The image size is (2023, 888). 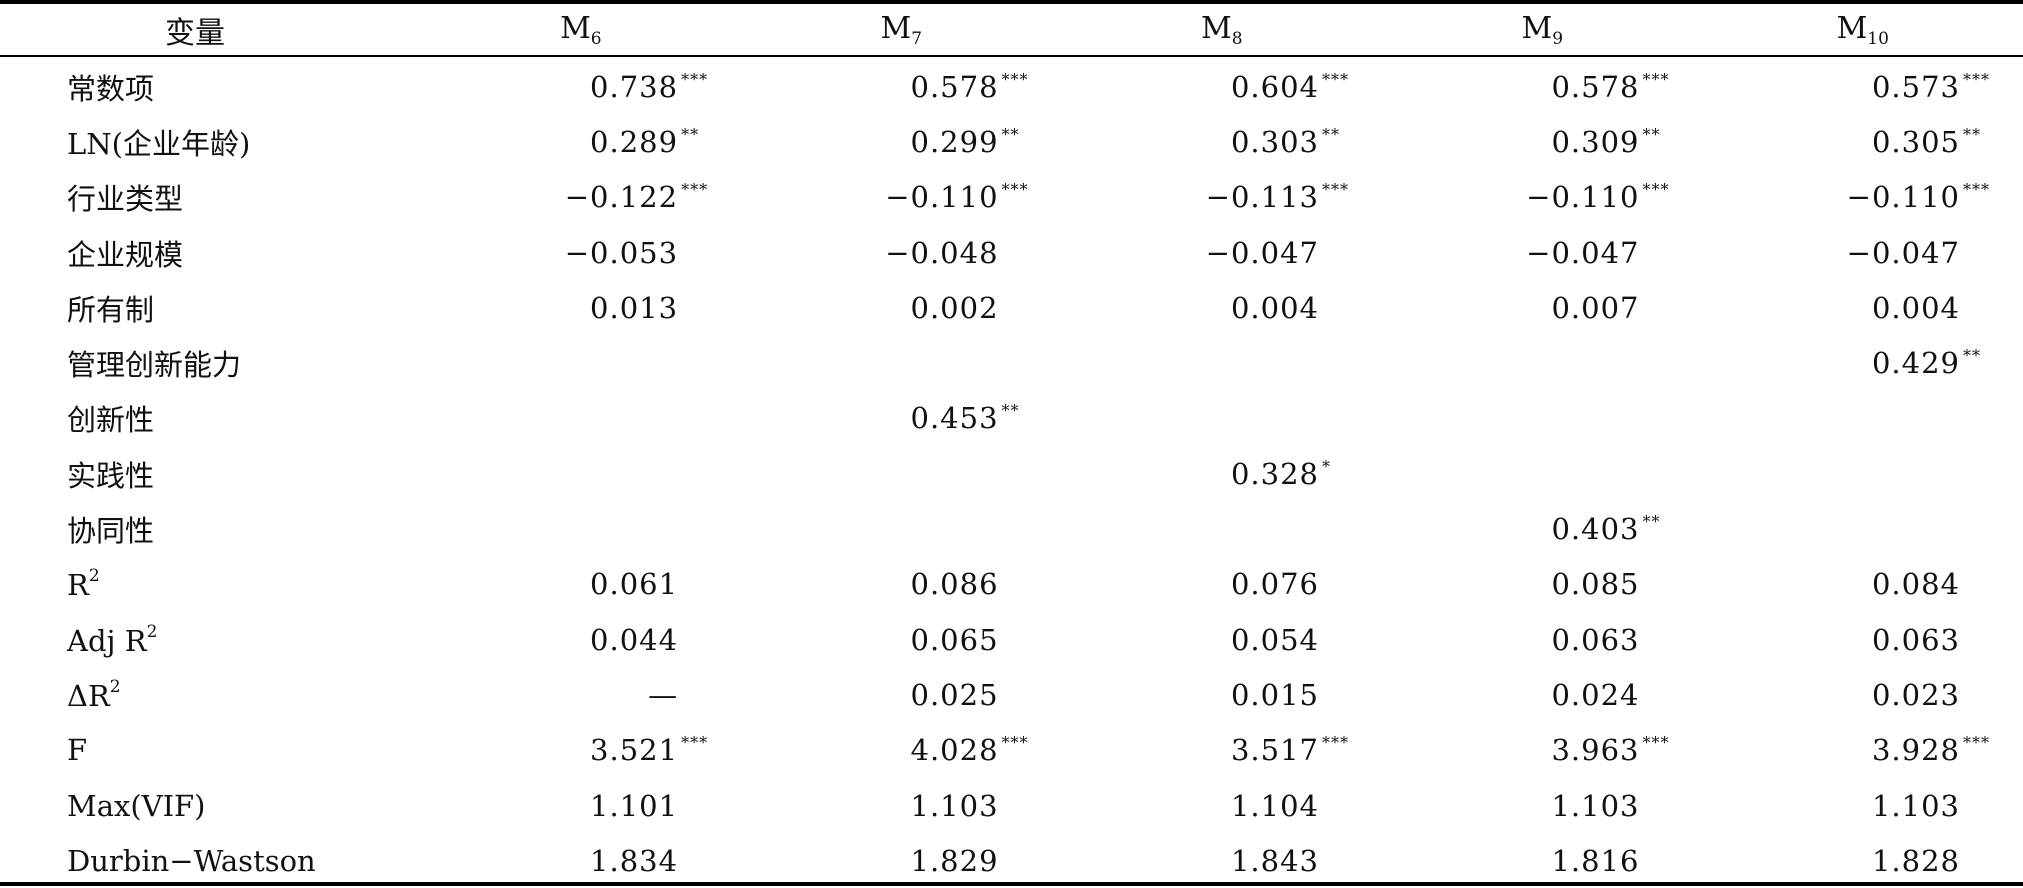 What do you see at coordinates (1542, 29) in the screenshot?
I see `header-model-4: M9` at bounding box center [1542, 29].